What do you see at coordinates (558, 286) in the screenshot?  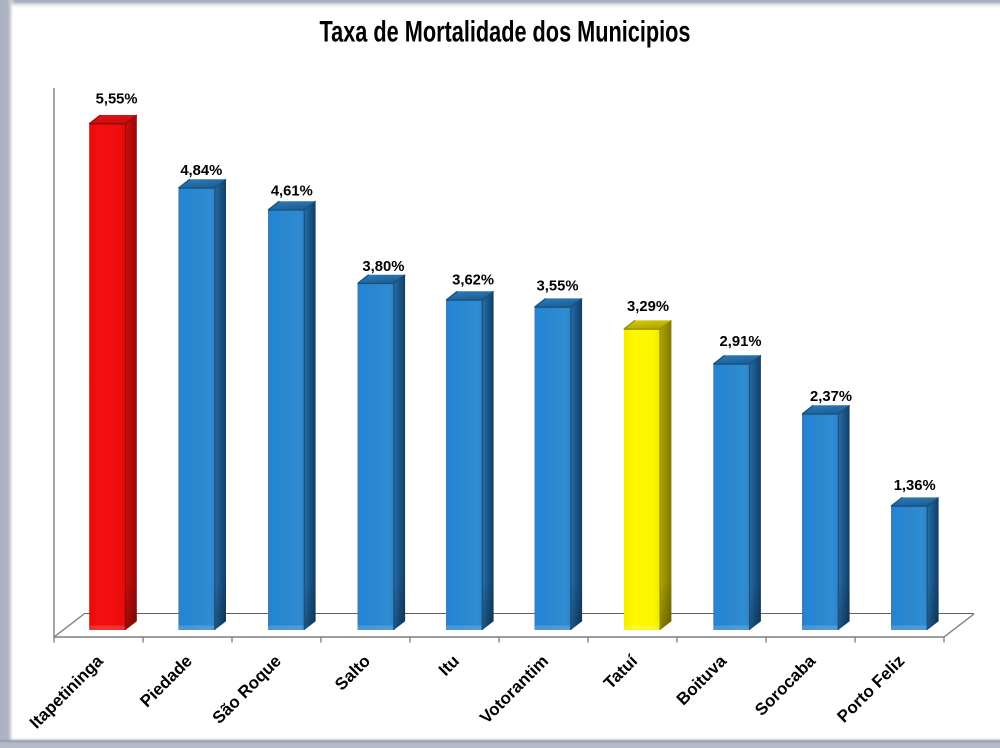 I see `svg-text: 3,55%` at bounding box center [558, 286].